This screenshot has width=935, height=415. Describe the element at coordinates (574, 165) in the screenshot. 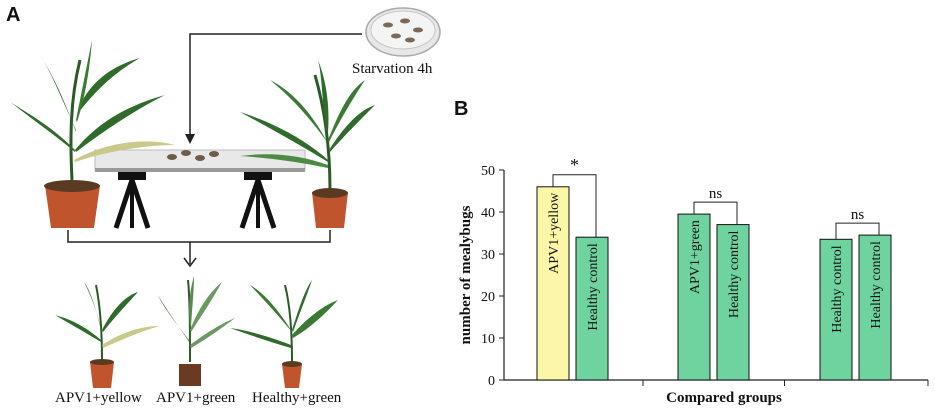

I see `significance-label: *` at that location.